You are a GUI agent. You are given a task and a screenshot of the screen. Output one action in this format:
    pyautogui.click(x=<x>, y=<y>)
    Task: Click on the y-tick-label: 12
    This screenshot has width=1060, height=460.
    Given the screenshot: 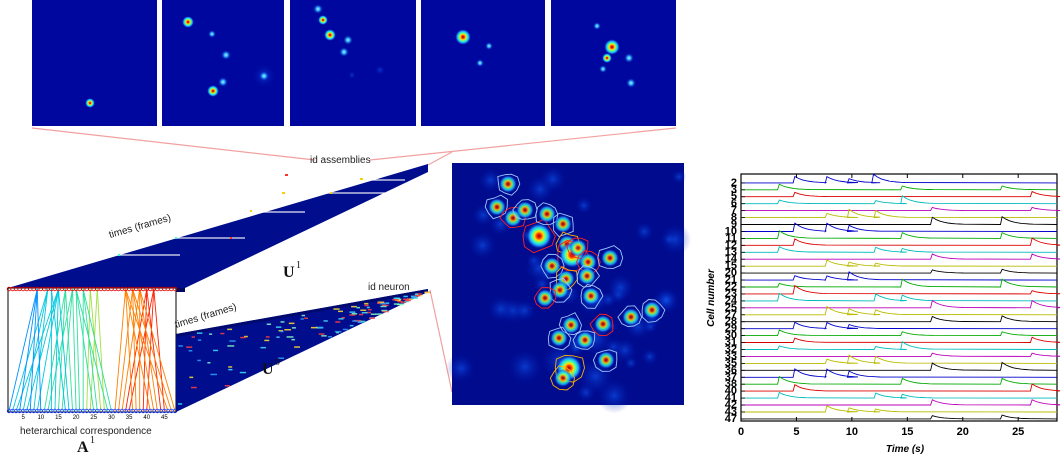 What is the action you would take?
    pyautogui.click(x=731, y=245)
    